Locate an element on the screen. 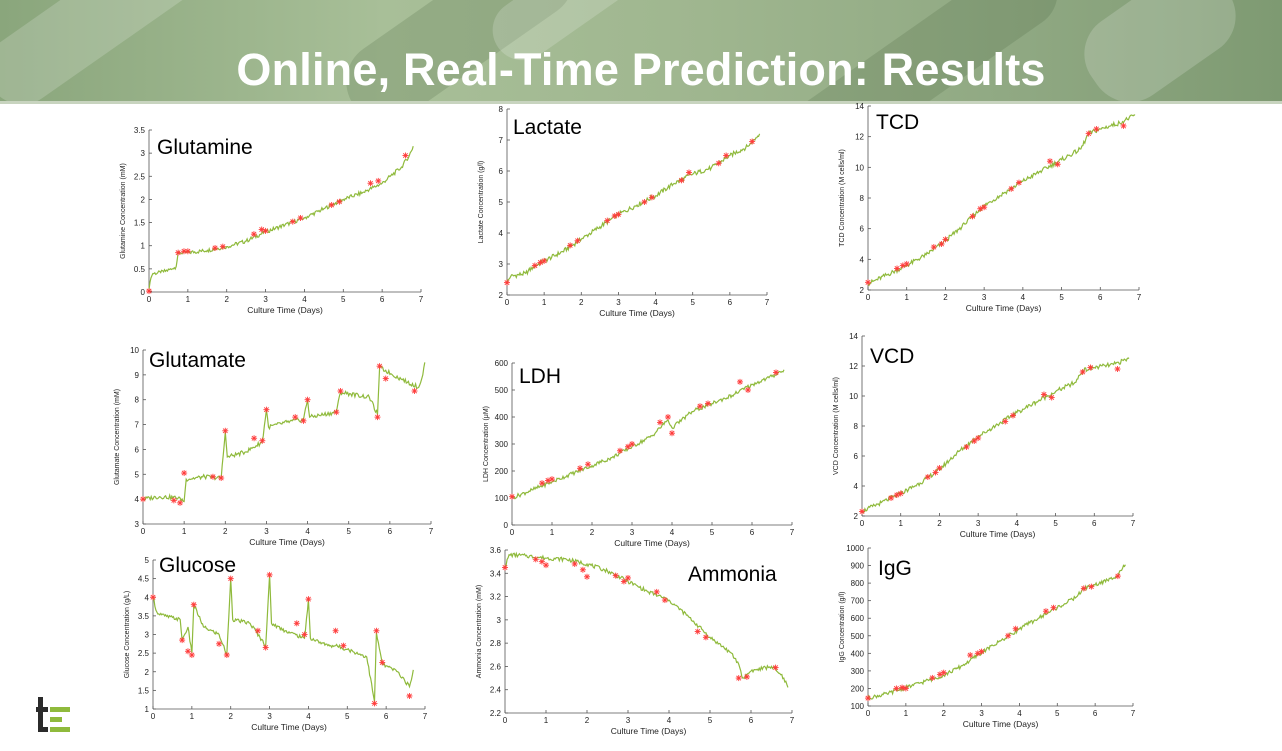 Image resolution: width=1282 pixels, height=751 pixels. y-axis-label: Glutamine Concentration (mM) is located at coordinates (123, 211).